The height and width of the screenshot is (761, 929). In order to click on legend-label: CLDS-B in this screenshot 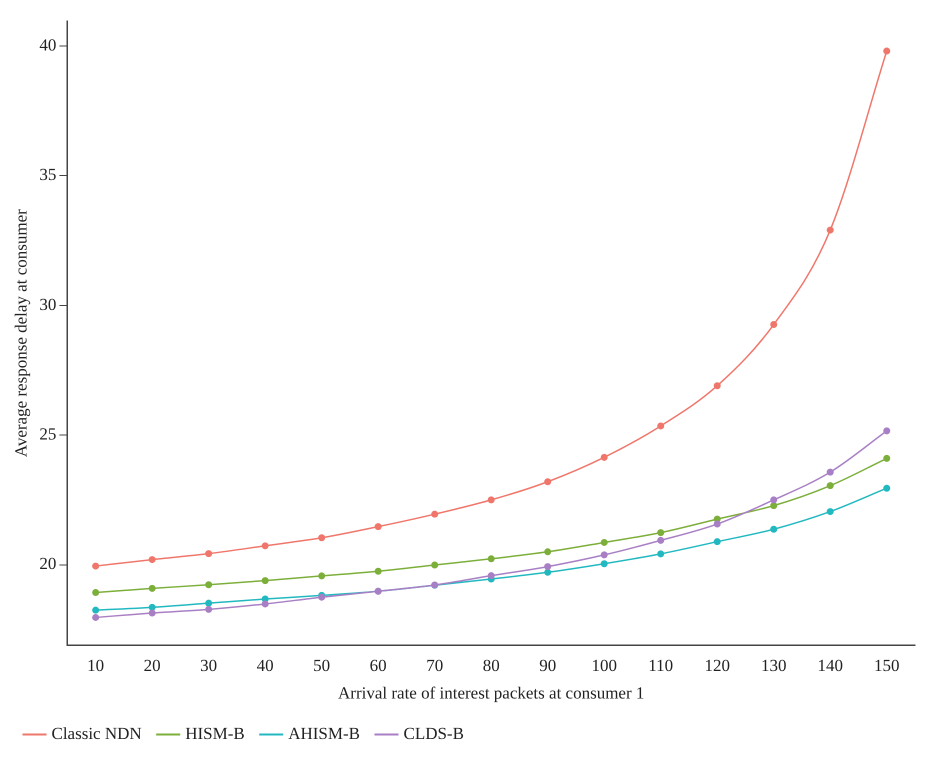, I will do `click(433, 733)`.